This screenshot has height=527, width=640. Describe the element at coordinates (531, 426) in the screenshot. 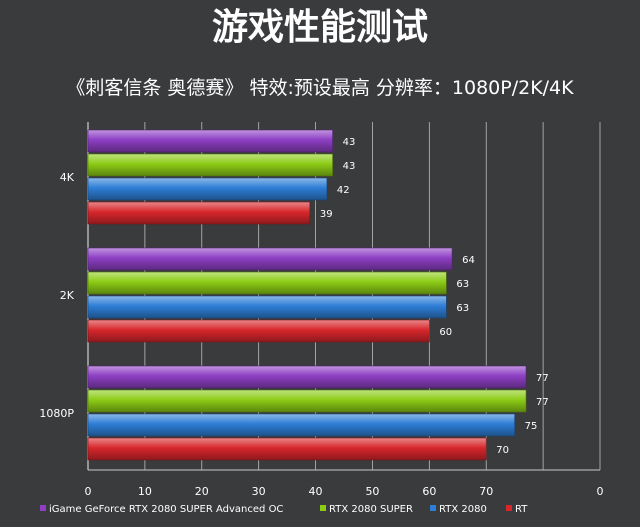

I see `bar-value-label: 75` at that location.